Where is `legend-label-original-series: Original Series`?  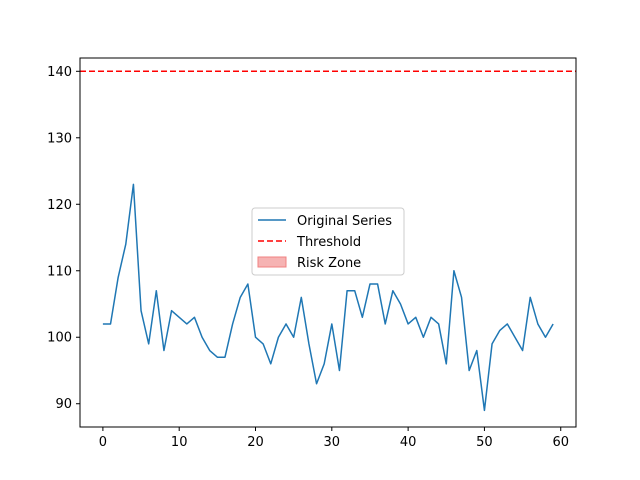
legend-label-original-series: Original Series is located at coordinates (344, 221).